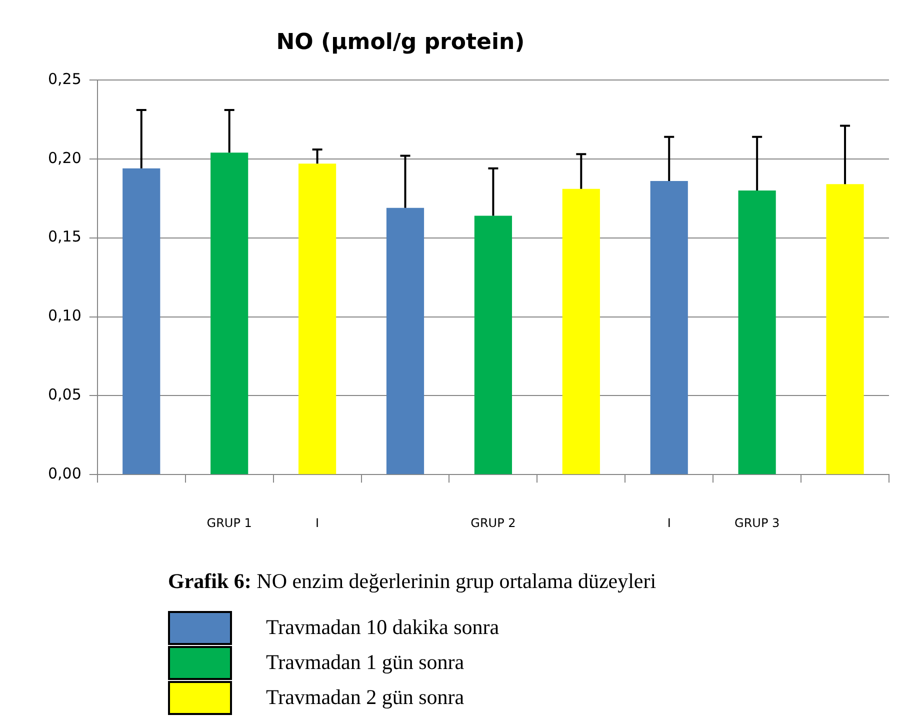 The image size is (901, 717). Describe the element at coordinates (65, 237) in the screenshot. I see `y-tick-label: 0,15` at that location.